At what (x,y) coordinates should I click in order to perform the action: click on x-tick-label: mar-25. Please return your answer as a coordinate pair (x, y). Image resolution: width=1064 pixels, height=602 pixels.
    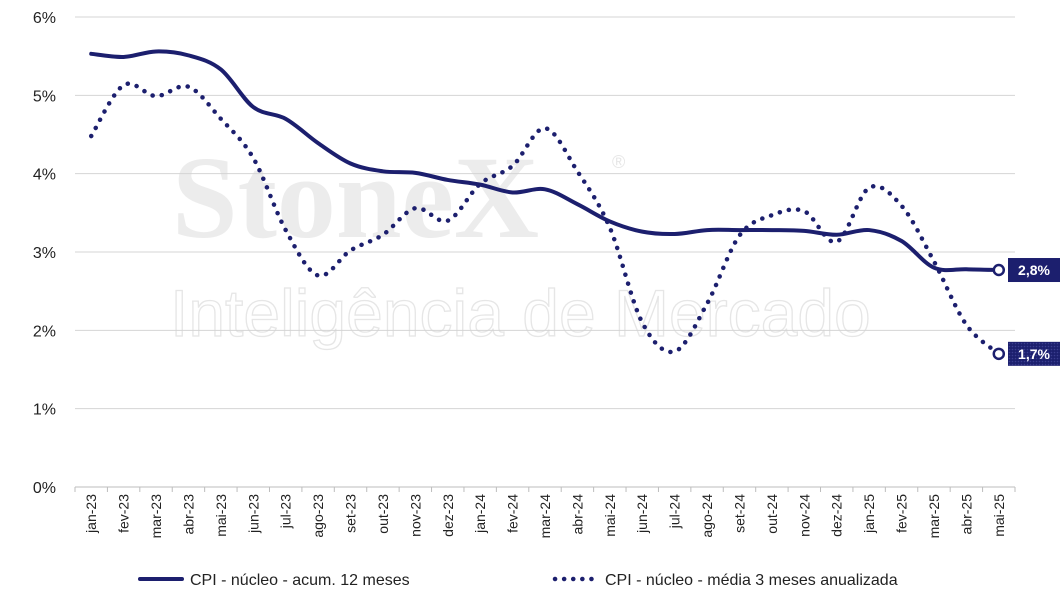
    Looking at the image, I should click on (934, 516).